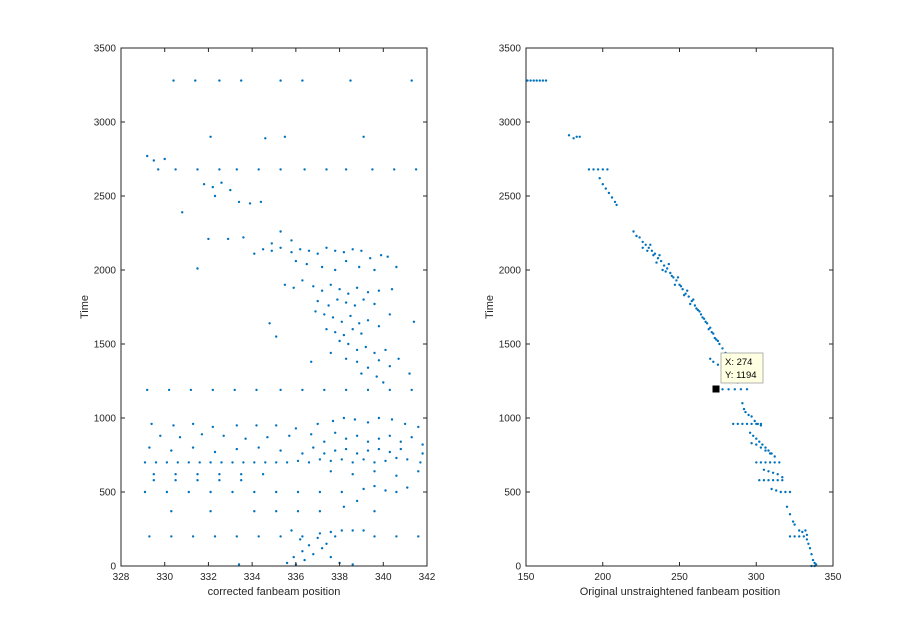 The height and width of the screenshot is (636, 921). I want to click on right-y-tick-label: 3500, so click(510, 49).